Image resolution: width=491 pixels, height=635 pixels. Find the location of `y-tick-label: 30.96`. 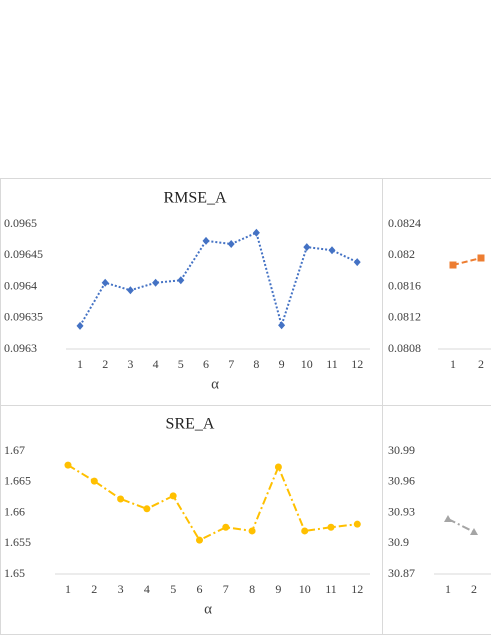

y-tick-label: 30.96 is located at coordinates (401, 481).